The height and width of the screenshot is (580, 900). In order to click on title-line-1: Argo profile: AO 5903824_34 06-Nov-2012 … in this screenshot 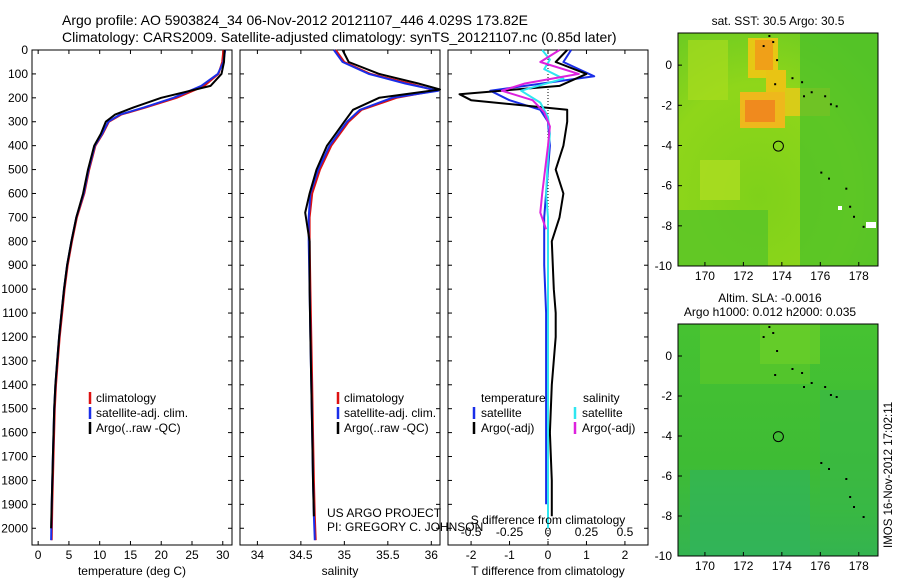, I will do `click(295, 20)`.